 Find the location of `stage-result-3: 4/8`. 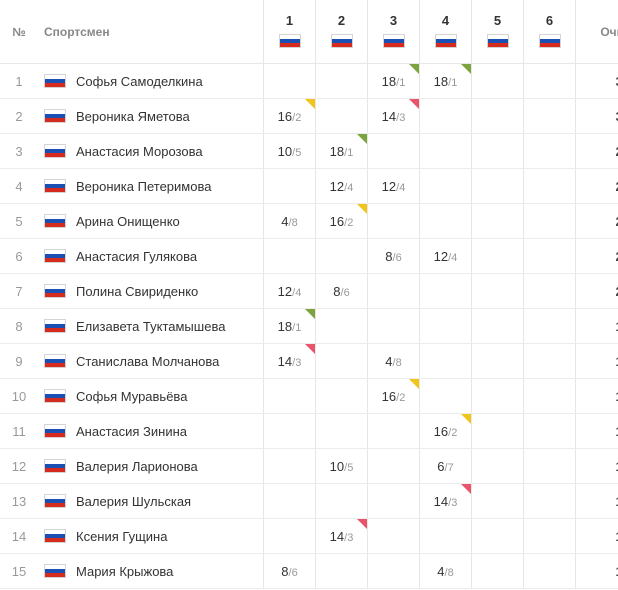

stage-result-3: 4/8 is located at coordinates (393, 361).